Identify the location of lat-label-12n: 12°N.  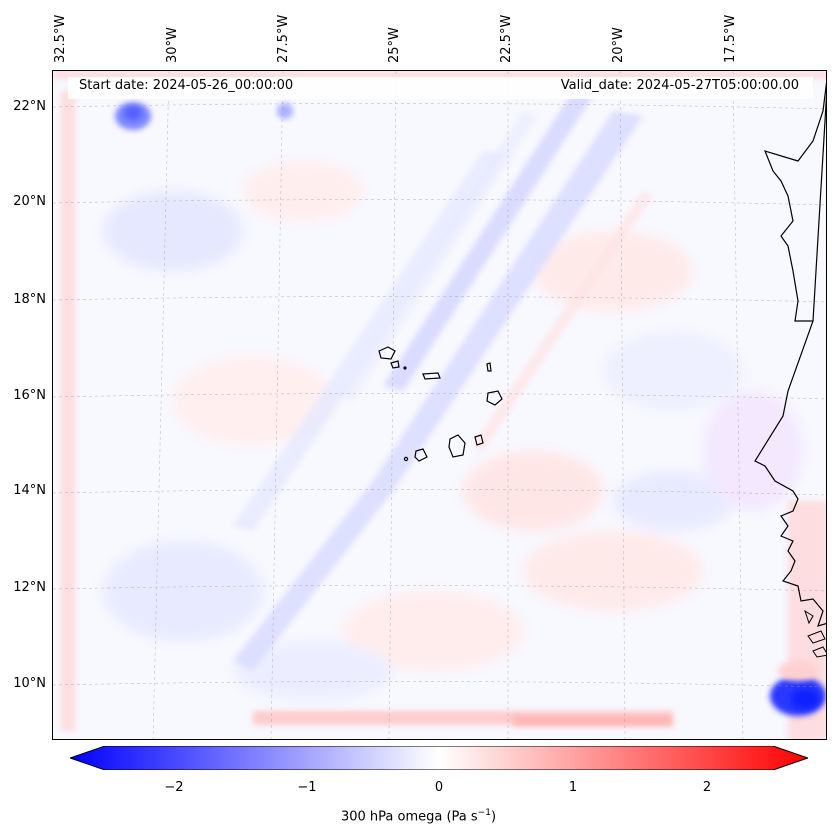
(29, 587).